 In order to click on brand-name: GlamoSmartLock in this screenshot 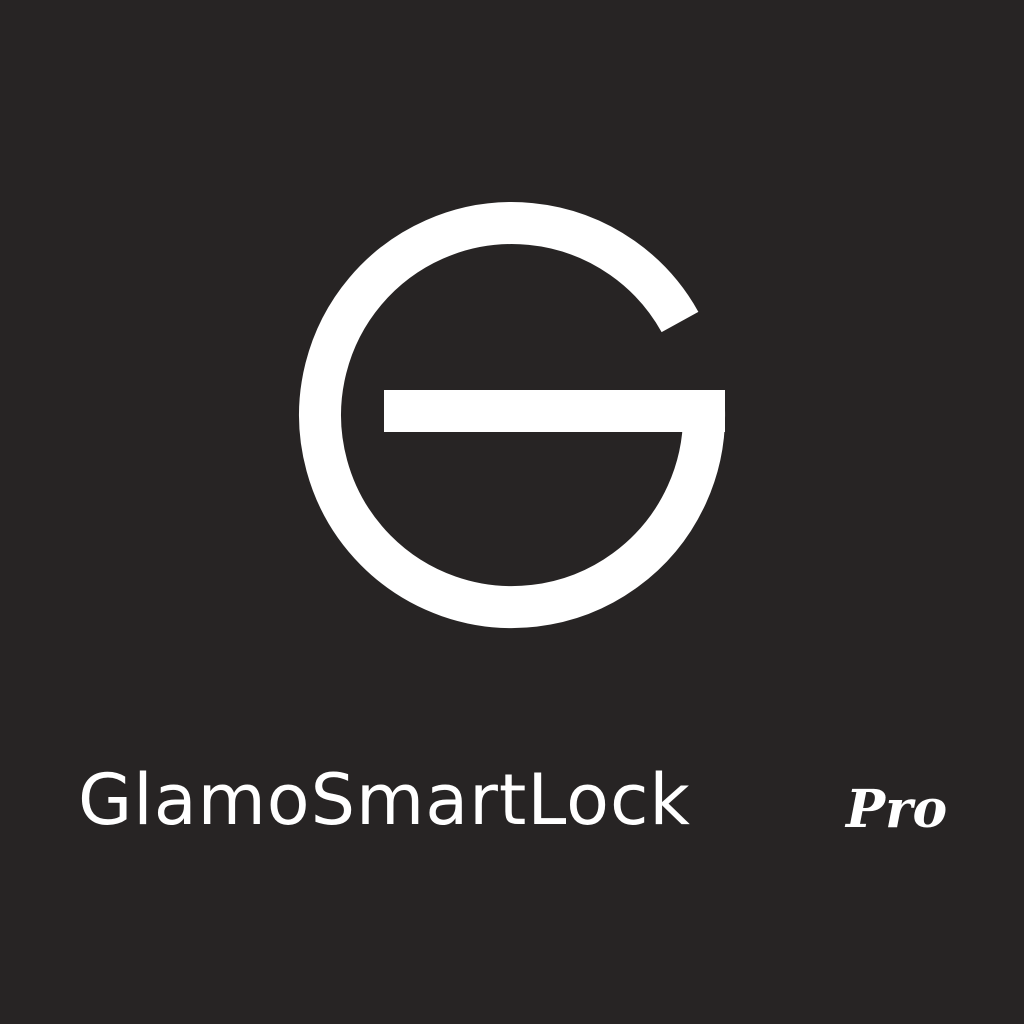, I will do `click(384, 800)`.